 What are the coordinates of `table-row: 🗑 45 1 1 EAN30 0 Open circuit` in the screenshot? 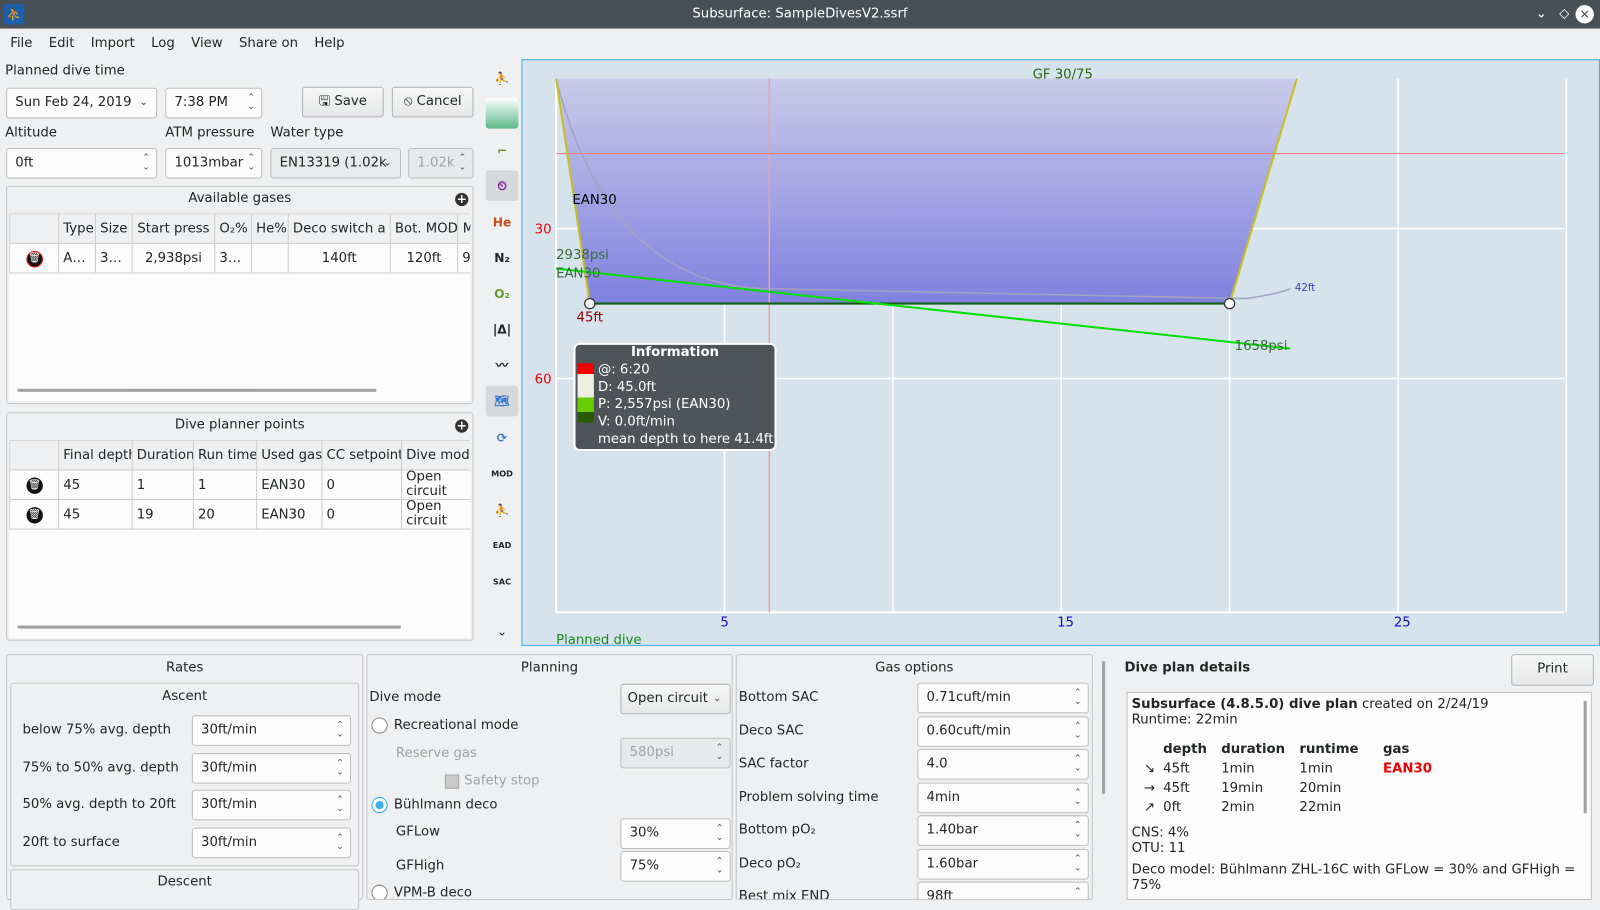 It's located at (240, 484).